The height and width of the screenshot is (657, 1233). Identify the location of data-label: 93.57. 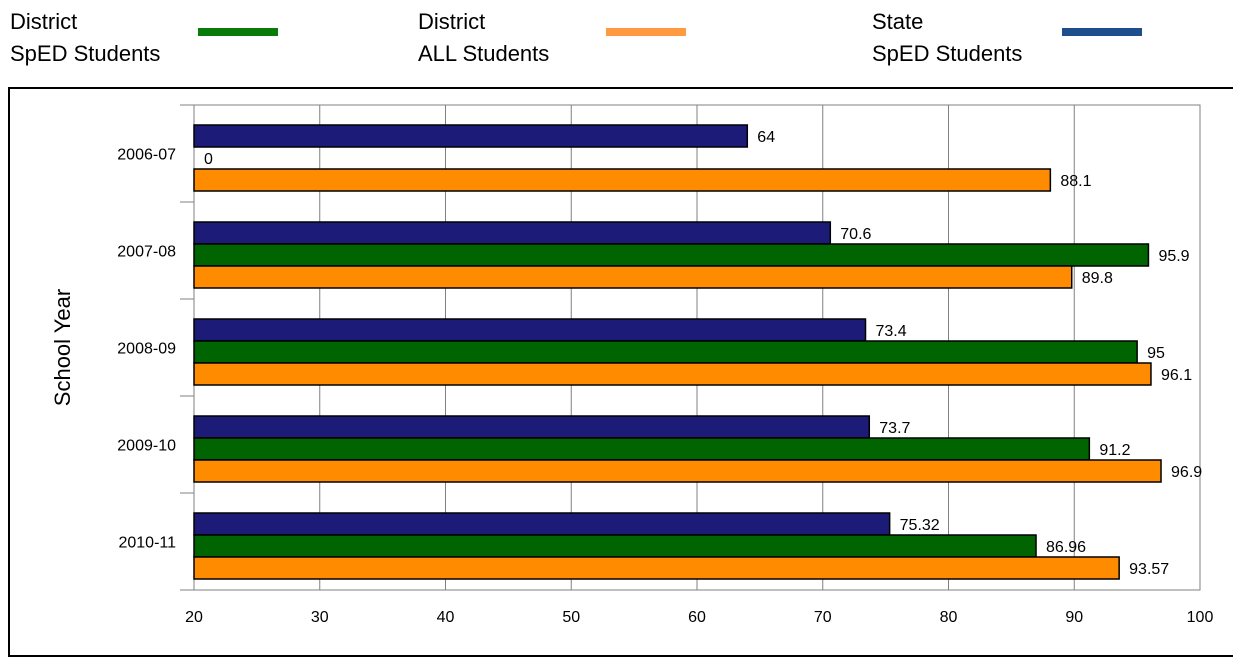
(1149, 569).